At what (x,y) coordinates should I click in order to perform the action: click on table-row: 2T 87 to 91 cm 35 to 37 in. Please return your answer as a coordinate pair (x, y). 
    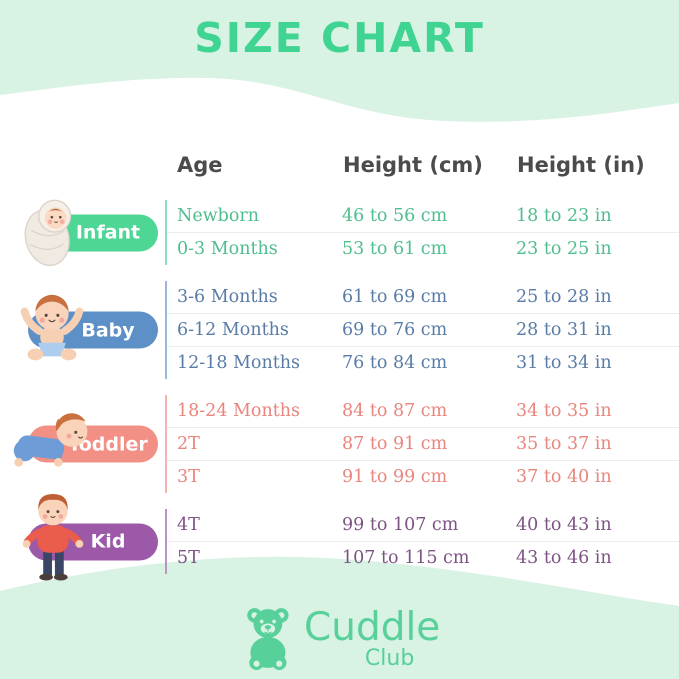
    Looking at the image, I should click on (423, 443).